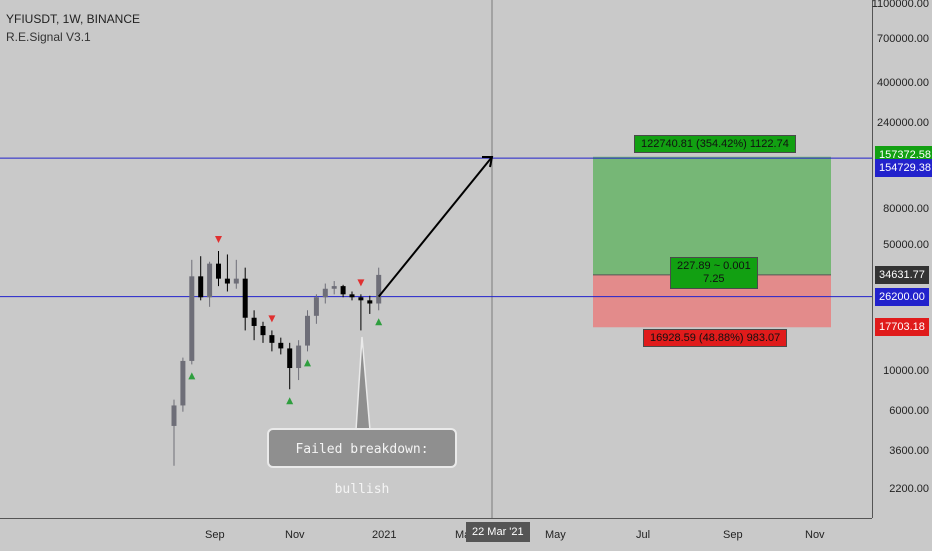  Describe the element at coordinates (73, 19) in the screenshot. I see `symbol-title: YFIUSDT, 1W, BINANCE` at that location.